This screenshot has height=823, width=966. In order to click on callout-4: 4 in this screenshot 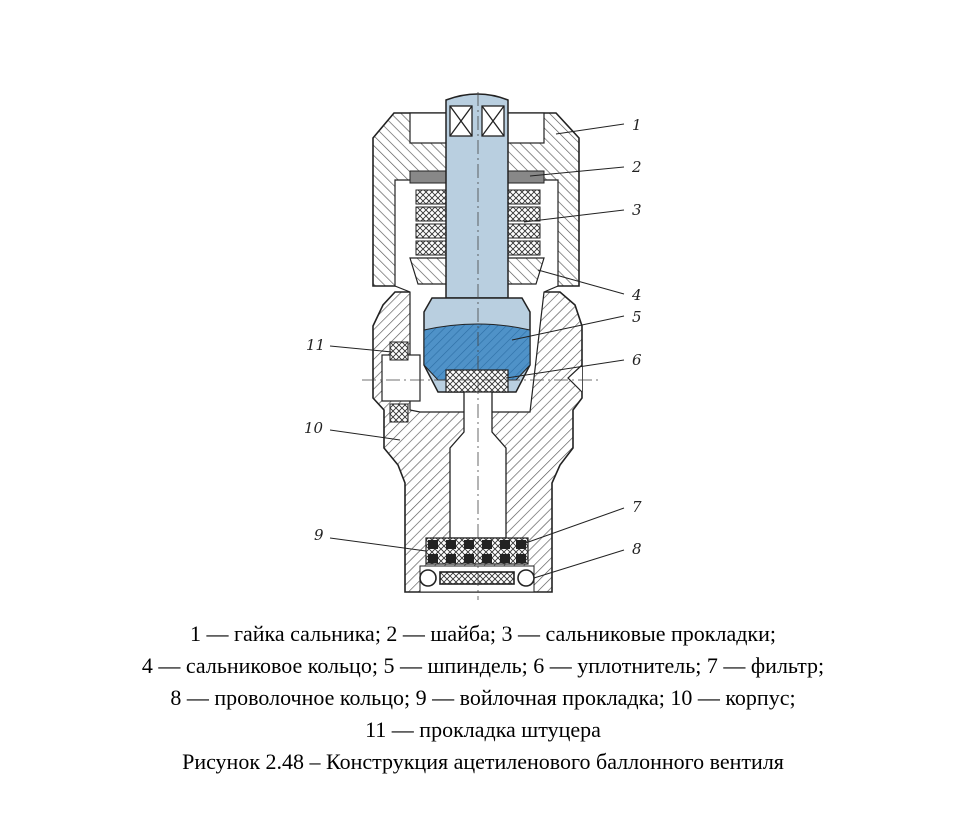, I will do `click(636, 295)`.